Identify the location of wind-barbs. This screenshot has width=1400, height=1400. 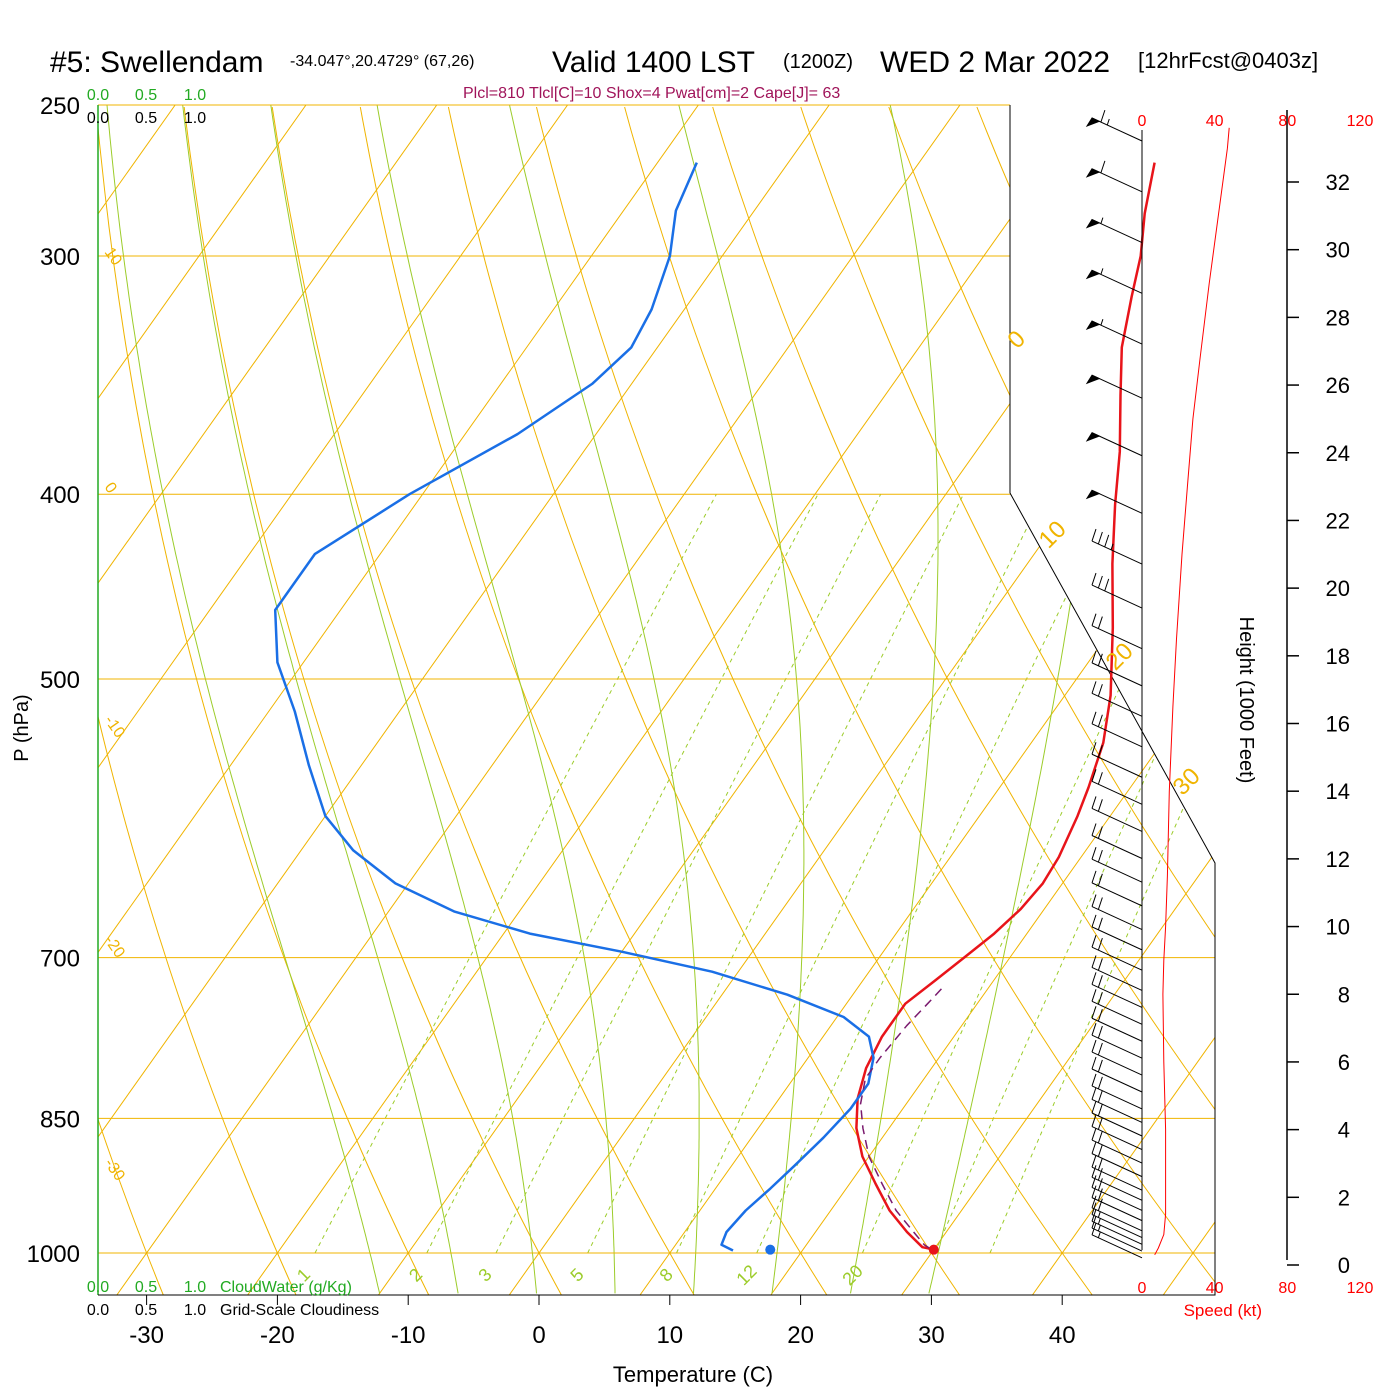
(1114, 684).